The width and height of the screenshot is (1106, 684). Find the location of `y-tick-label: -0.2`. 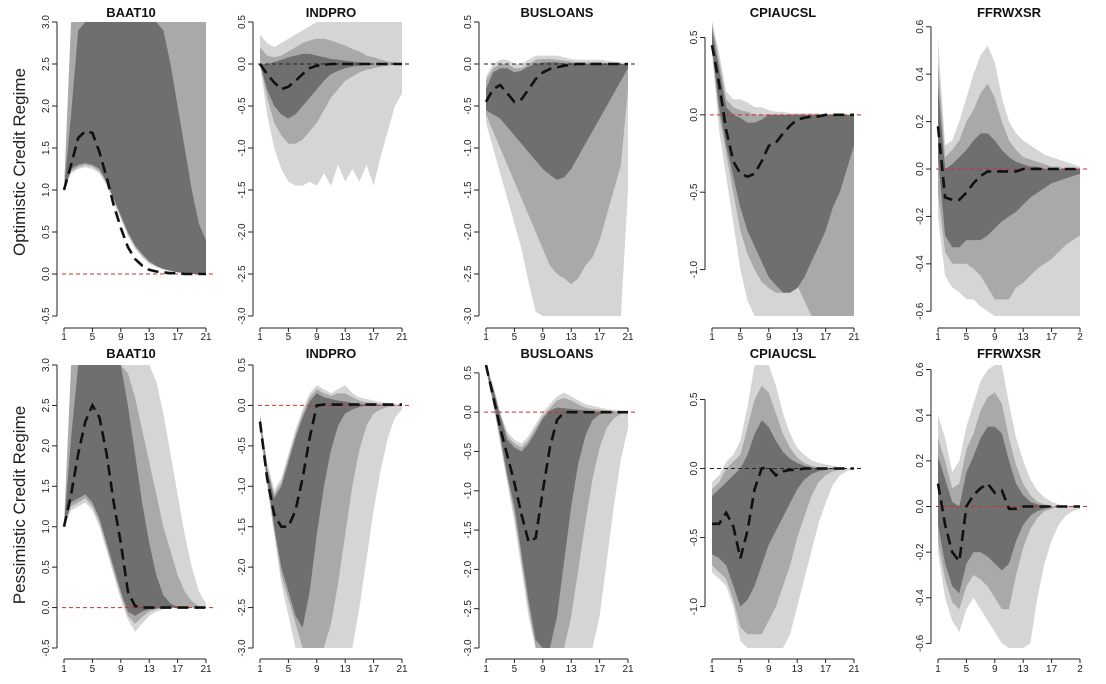

y-tick-label: -0.2 is located at coordinates (920, 552).